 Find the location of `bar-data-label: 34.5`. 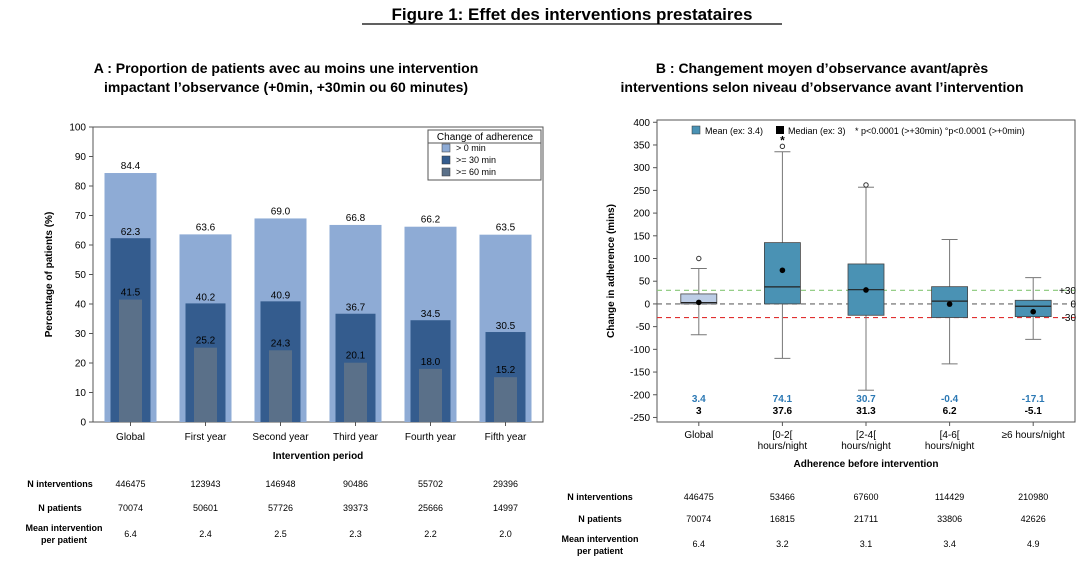

bar-data-label: 34.5 is located at coordinates (431, 314).